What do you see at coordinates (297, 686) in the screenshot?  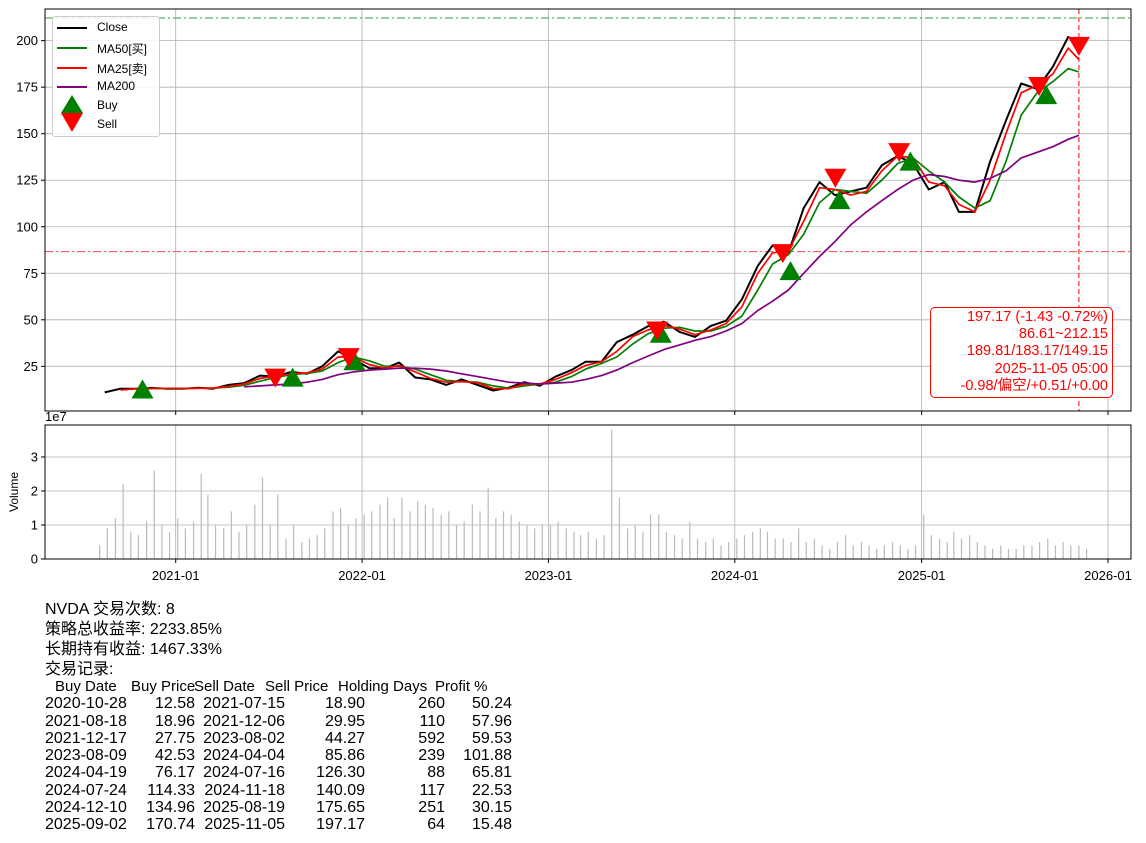 I see `column-header: Sell Price` at bounding box center [297, 686].